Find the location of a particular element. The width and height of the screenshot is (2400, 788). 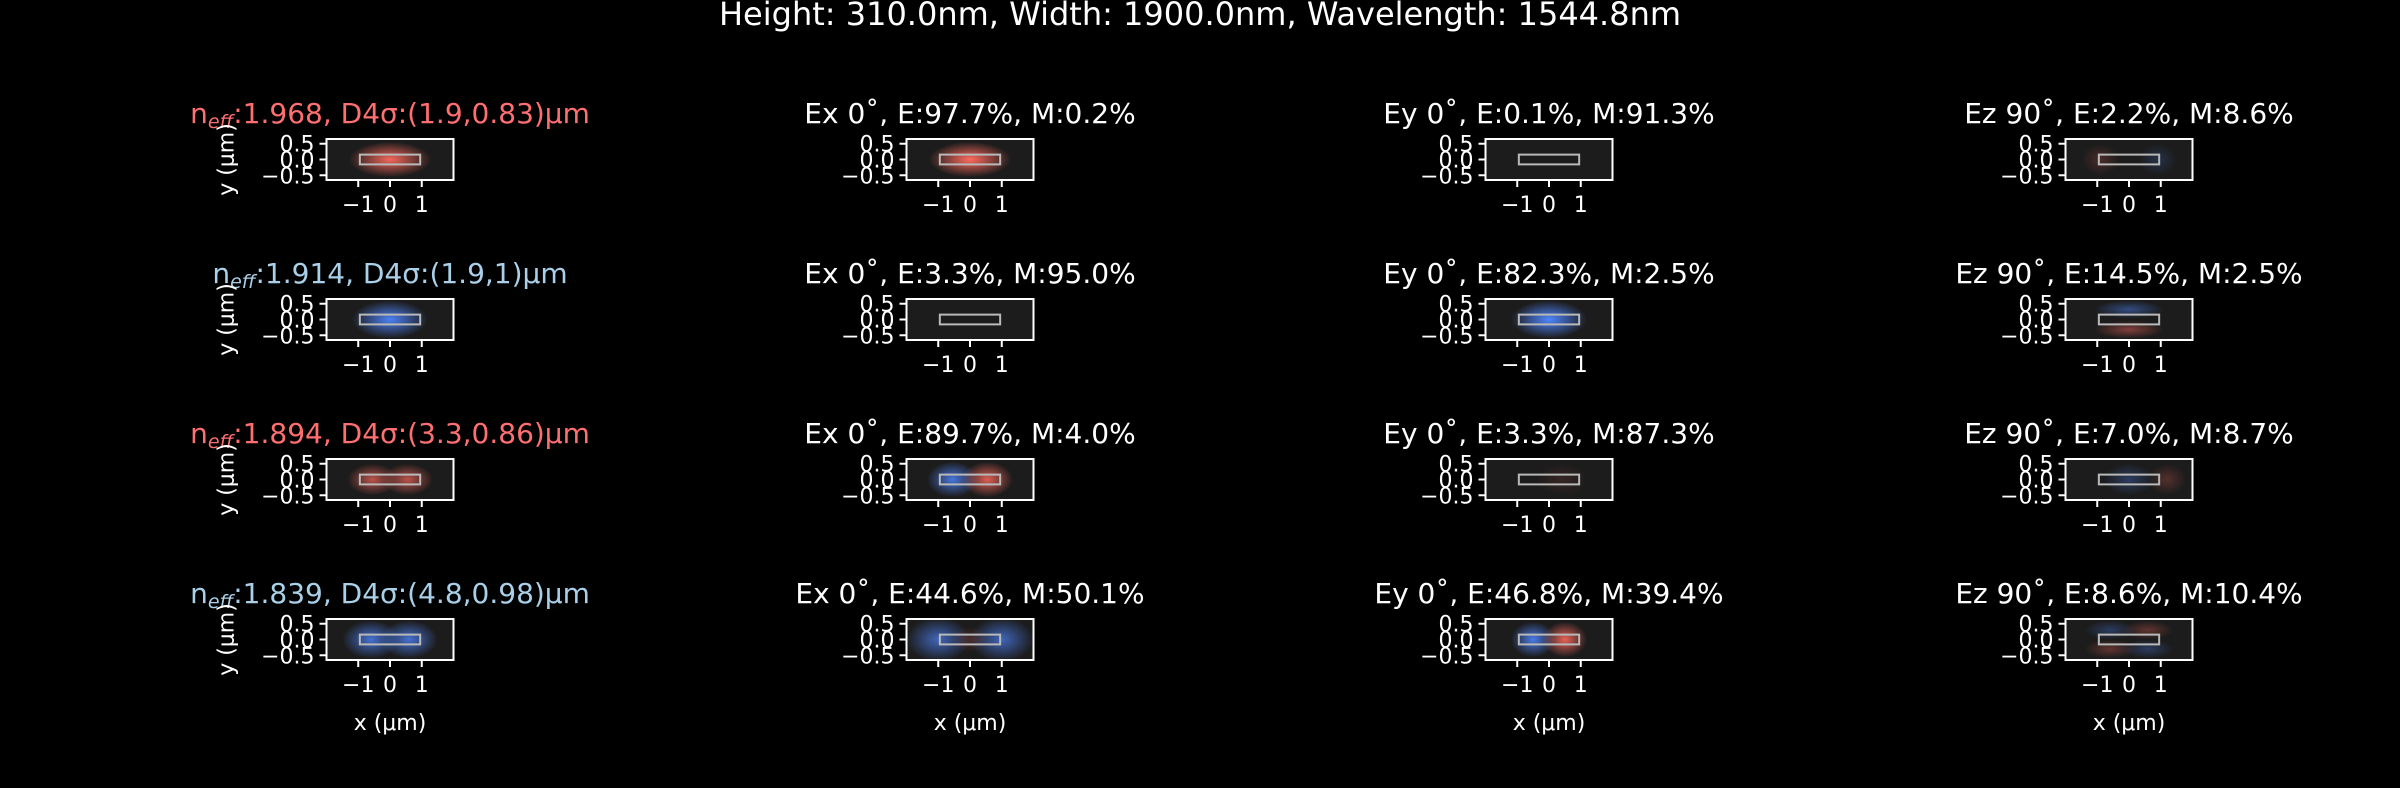

mode-panel: Ez 90˚, E:2.2%, M:8.6% 0.50.0−0.5 −1 0 1 is located at coordinates (2129, 157).